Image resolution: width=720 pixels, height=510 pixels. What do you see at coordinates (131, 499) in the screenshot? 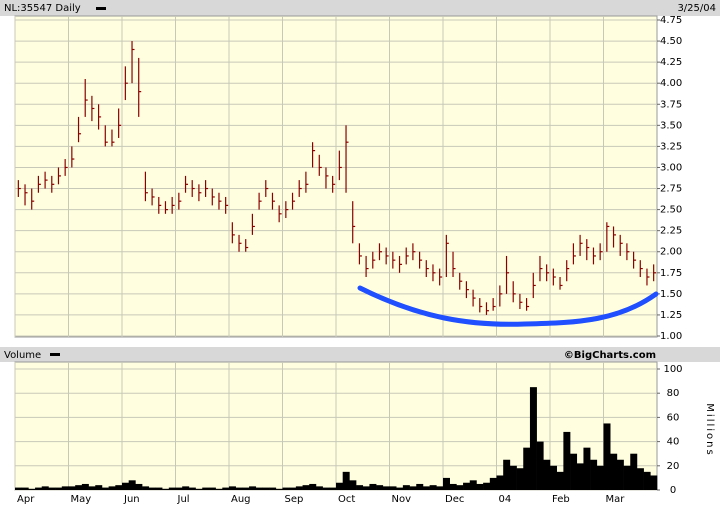
I see `x-tick-label: Jun` at bounding box center [131, 499].